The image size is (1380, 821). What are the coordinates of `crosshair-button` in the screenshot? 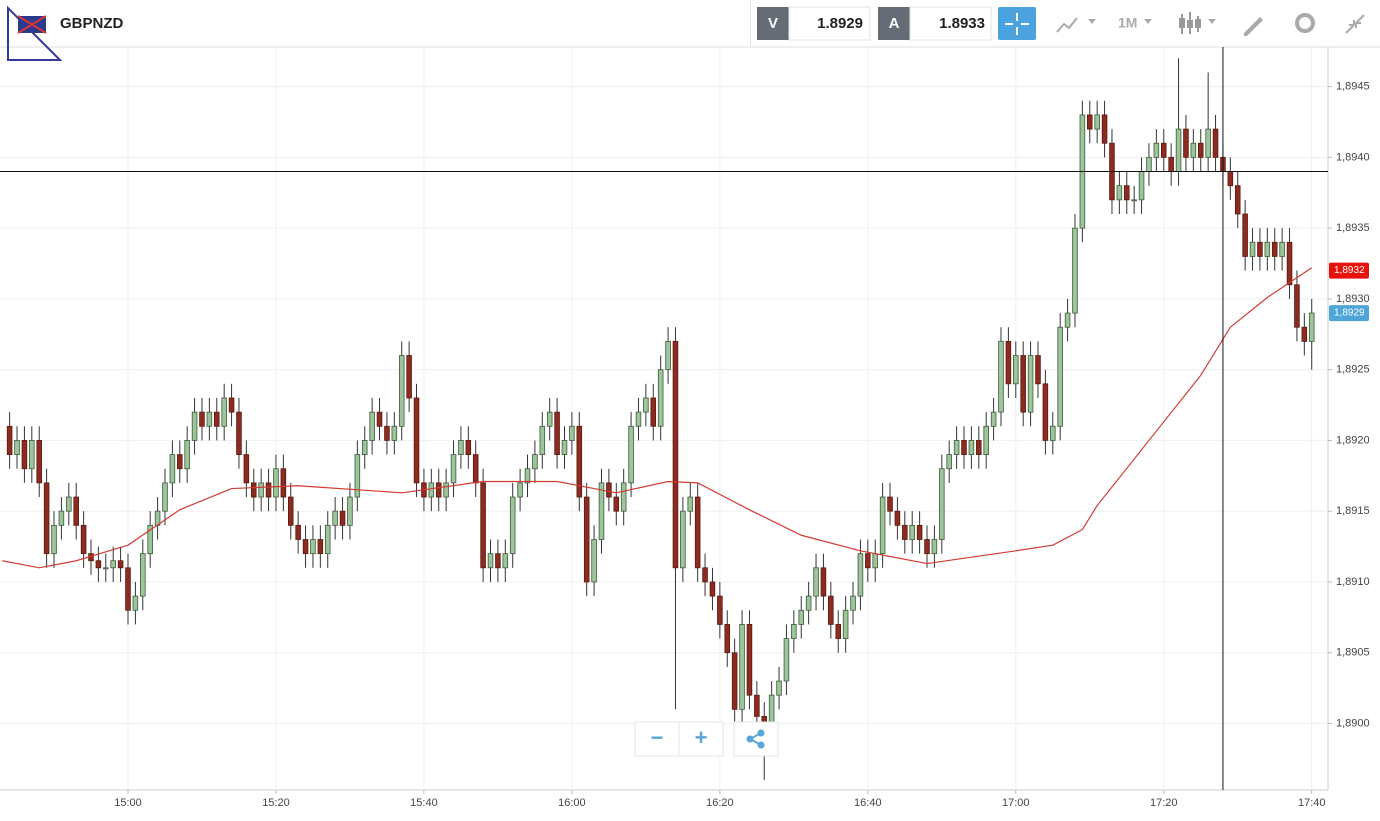 It's located at (1017, 23).